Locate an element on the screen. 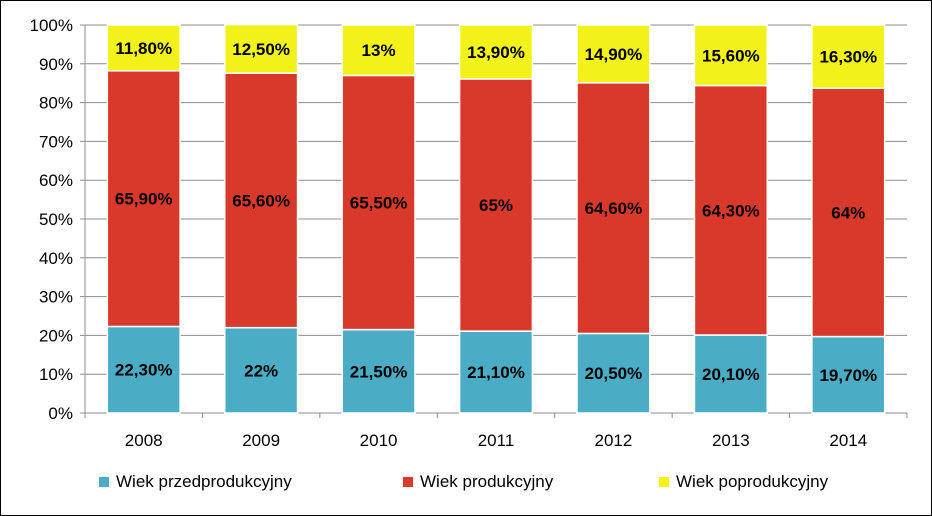 The height and width of the screenshot is (516, 932). data-label: 65,60% is located at coordinates (261, 200).